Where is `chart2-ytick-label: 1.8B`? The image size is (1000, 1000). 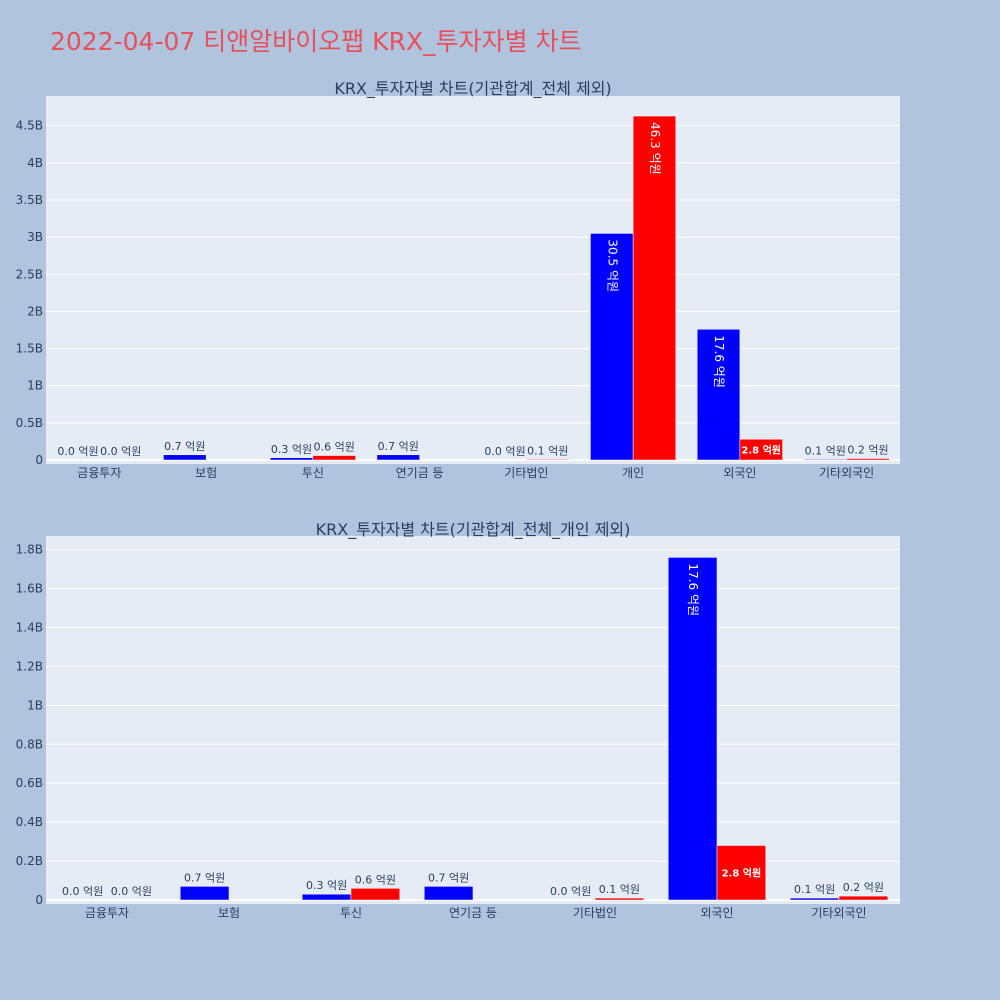 chart2-ytick-label: 1.8B is located at coordinates (29, 550).